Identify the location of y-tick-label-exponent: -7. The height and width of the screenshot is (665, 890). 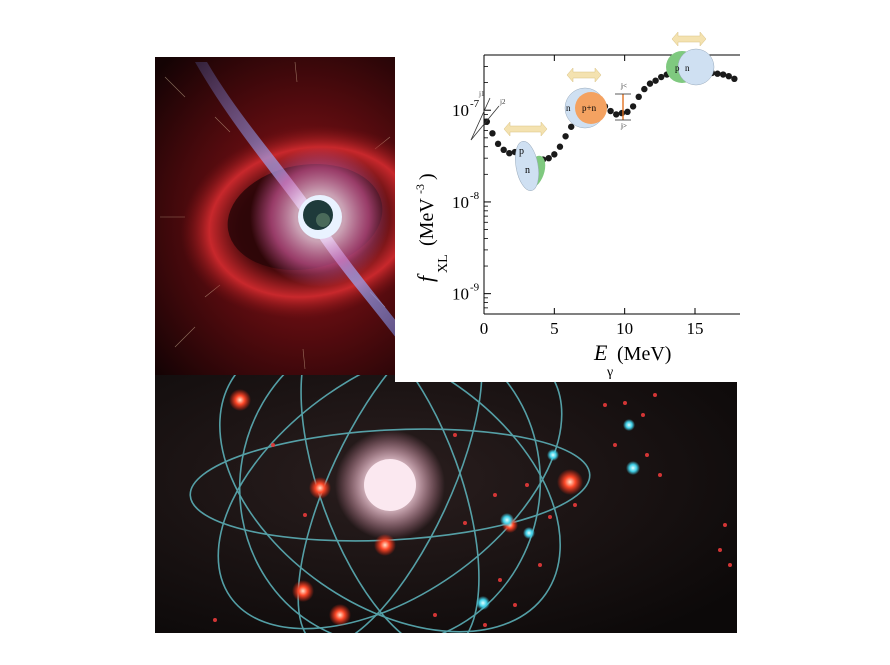
(475, 104).